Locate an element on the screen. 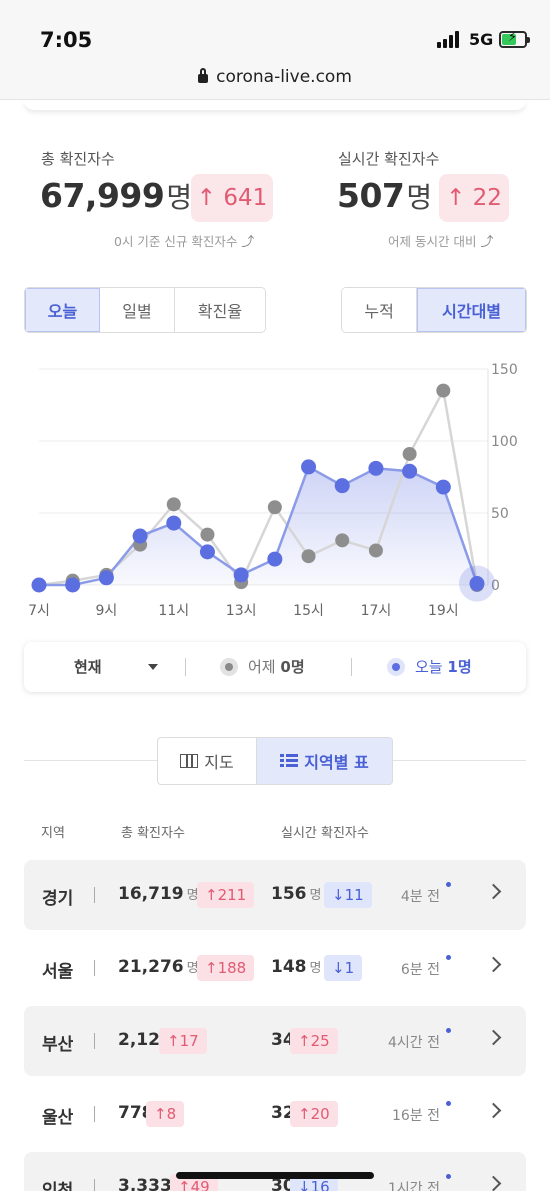 This screenshot has width=550, height=1191. status-time: 7:05 is located at coordinates (66, 40).